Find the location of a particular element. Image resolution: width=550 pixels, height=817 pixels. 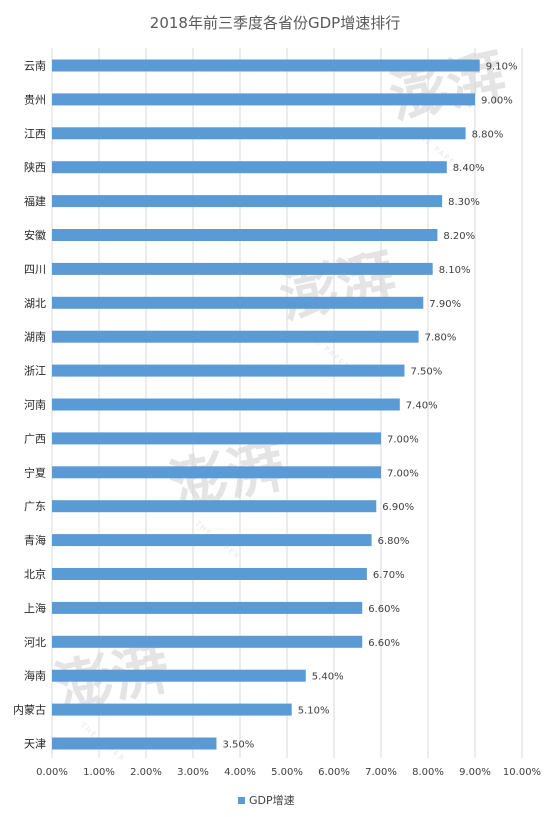

category-label: 北京 is located at coordinates (35, 574).